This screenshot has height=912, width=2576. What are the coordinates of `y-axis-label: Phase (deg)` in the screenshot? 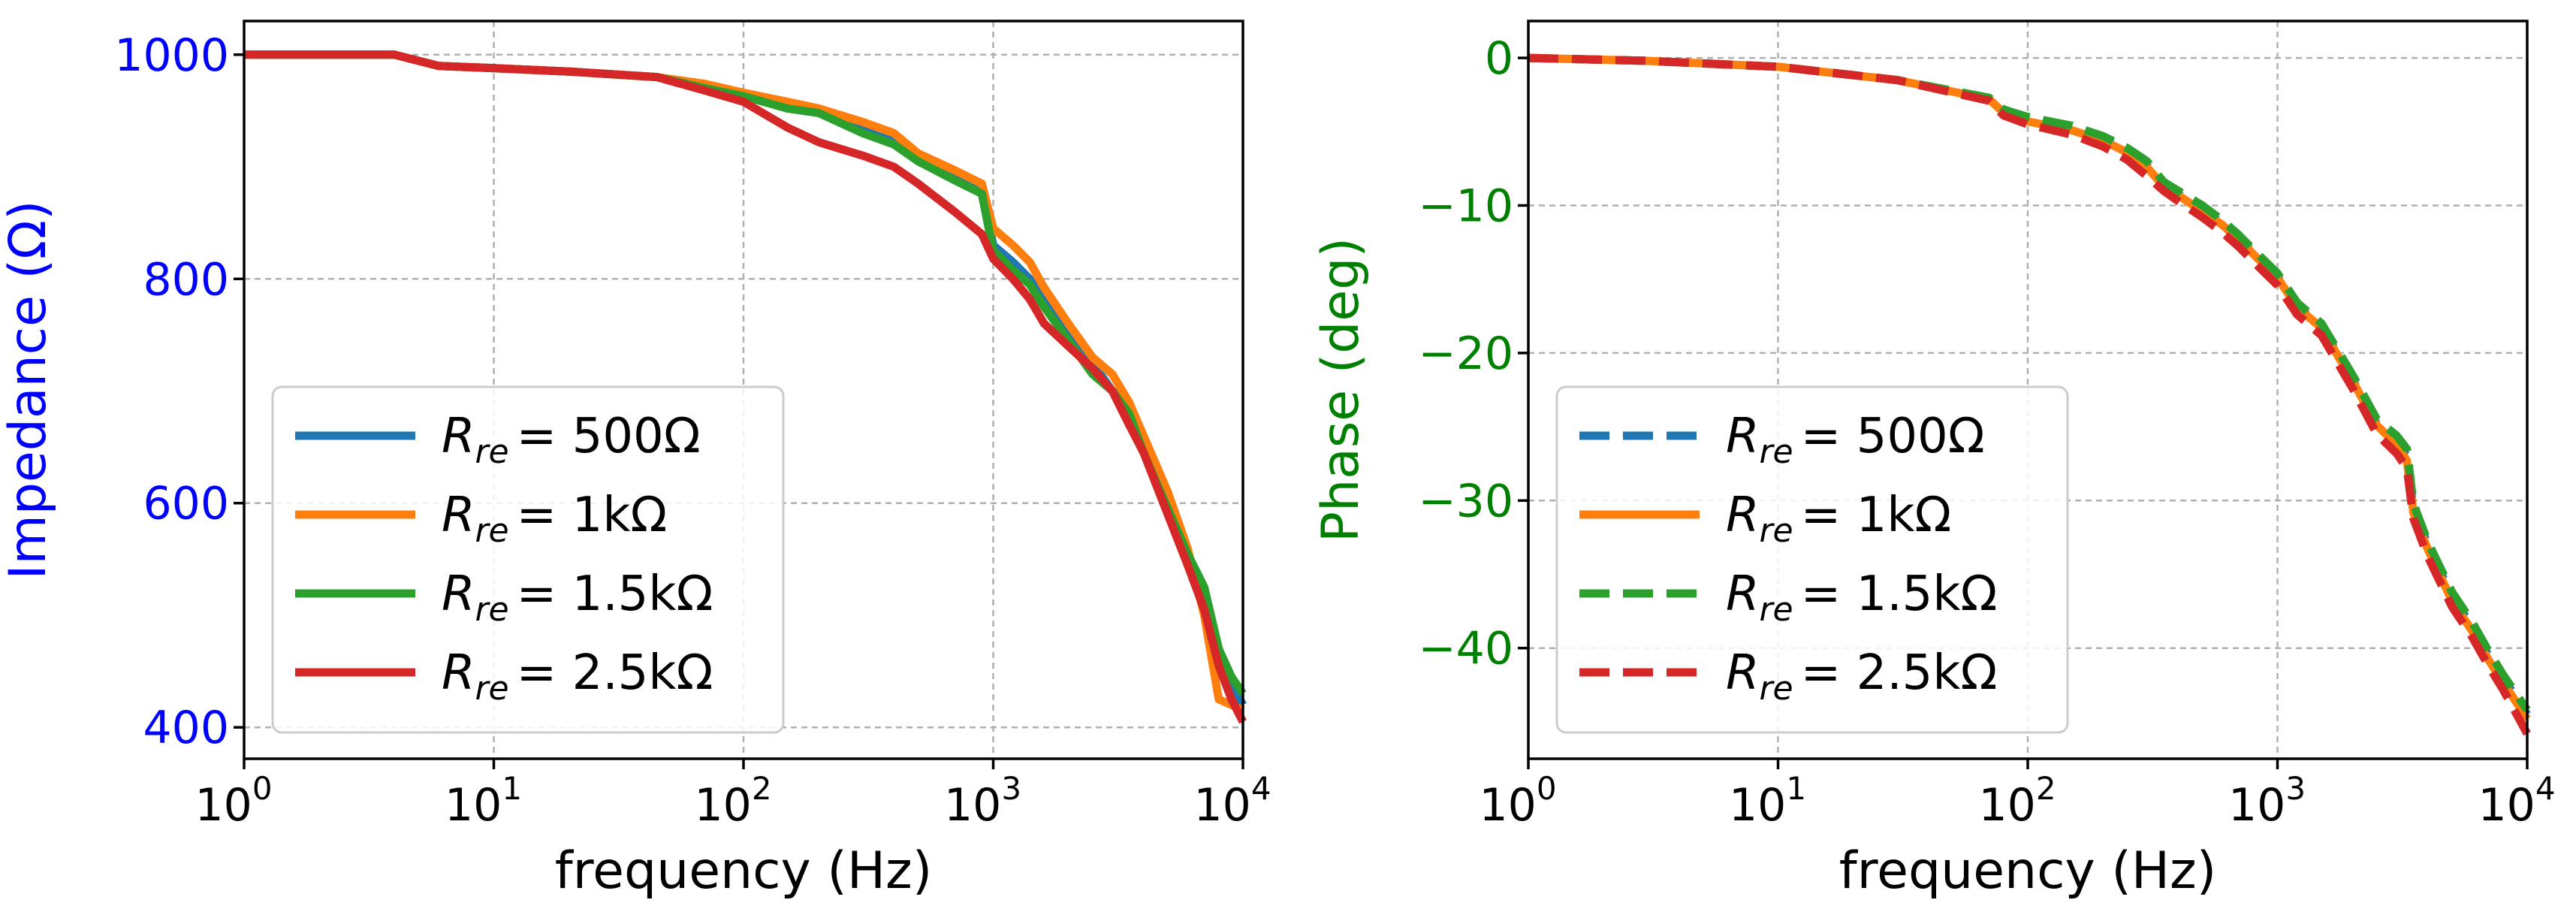 It's located at (1341, 390).